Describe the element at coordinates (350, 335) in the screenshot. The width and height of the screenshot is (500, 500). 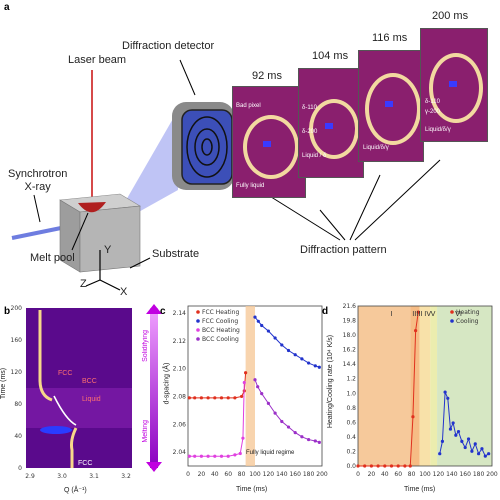
I see `d-ytick-label: 18.0` at that location.